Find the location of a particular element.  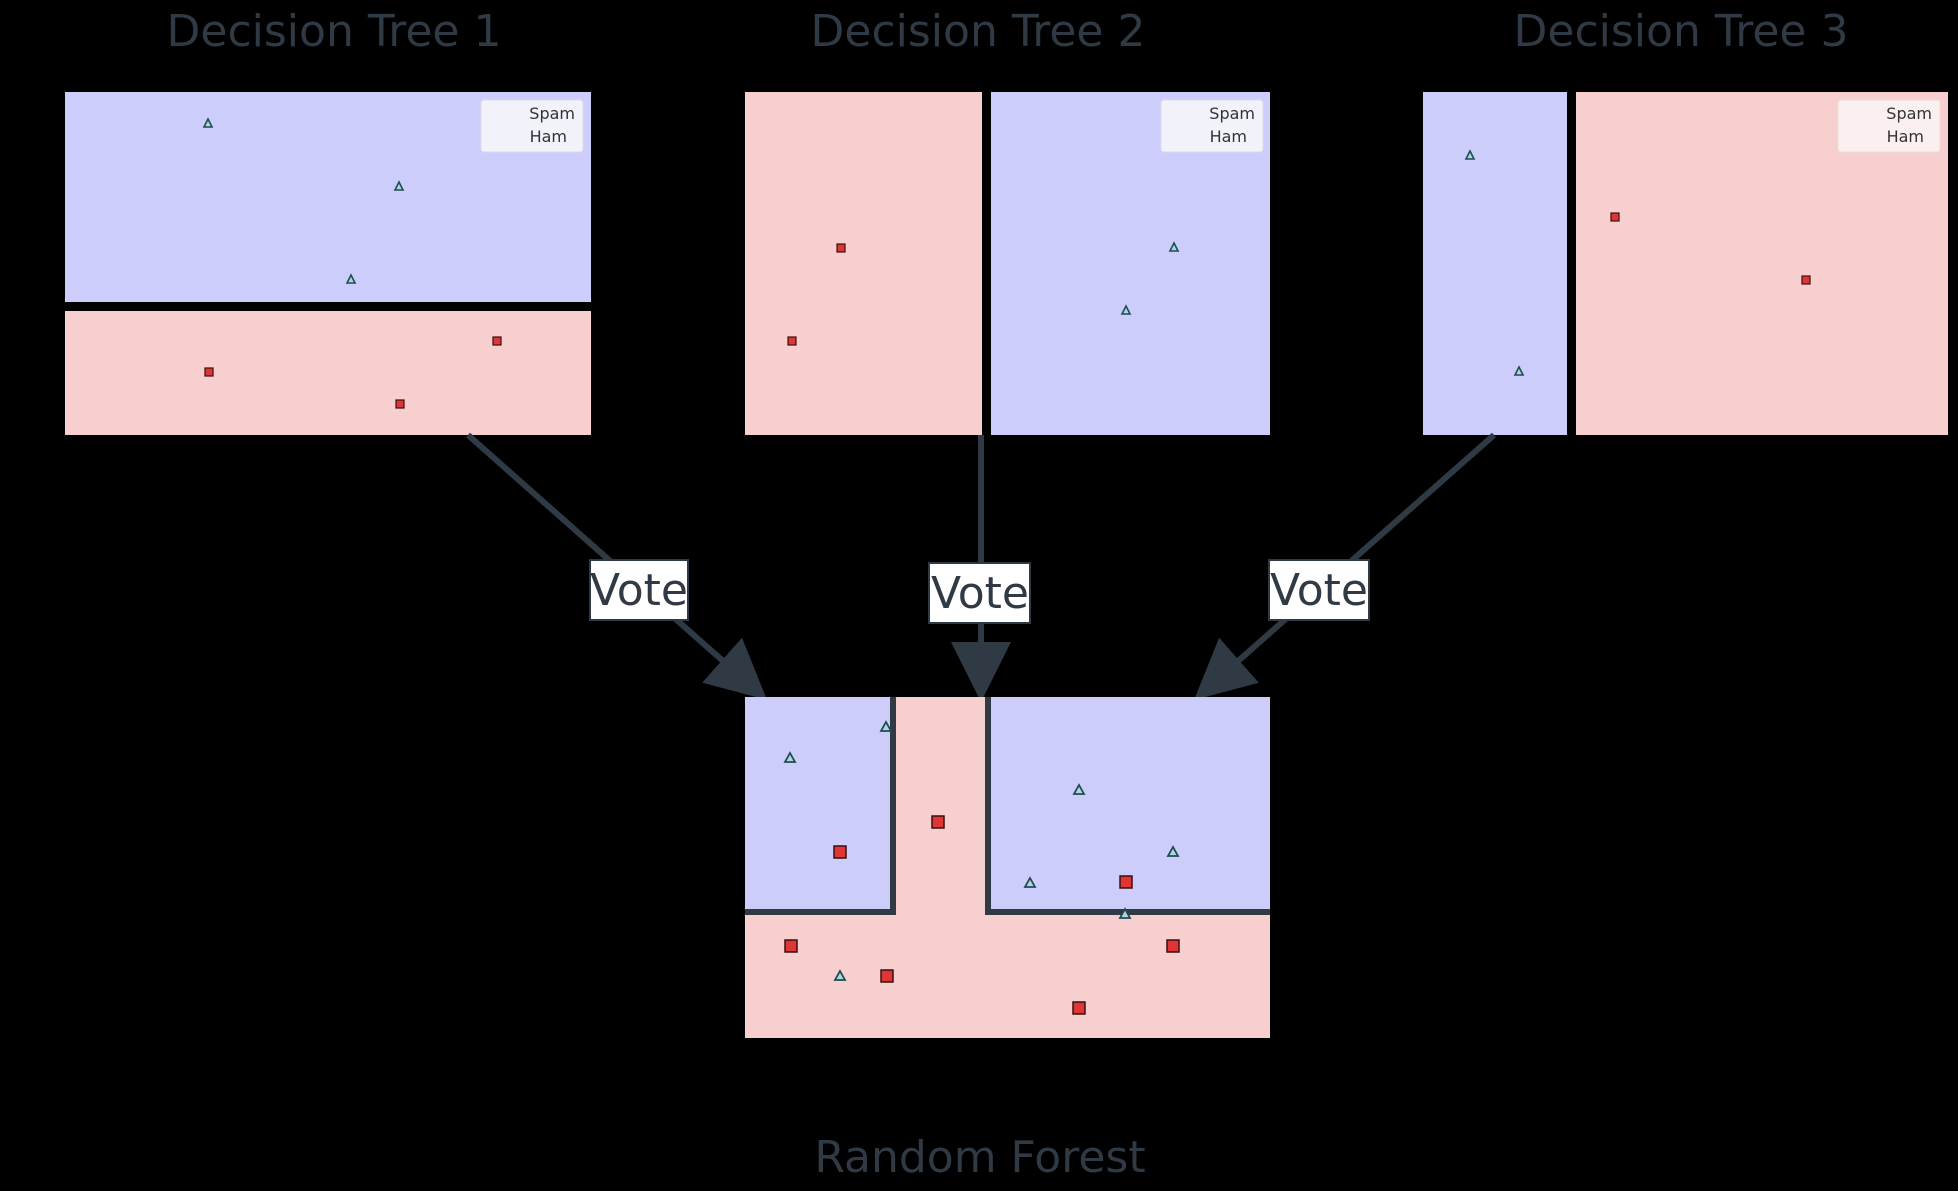

vote-label-2: Vote is located at coordinates (980, 593).